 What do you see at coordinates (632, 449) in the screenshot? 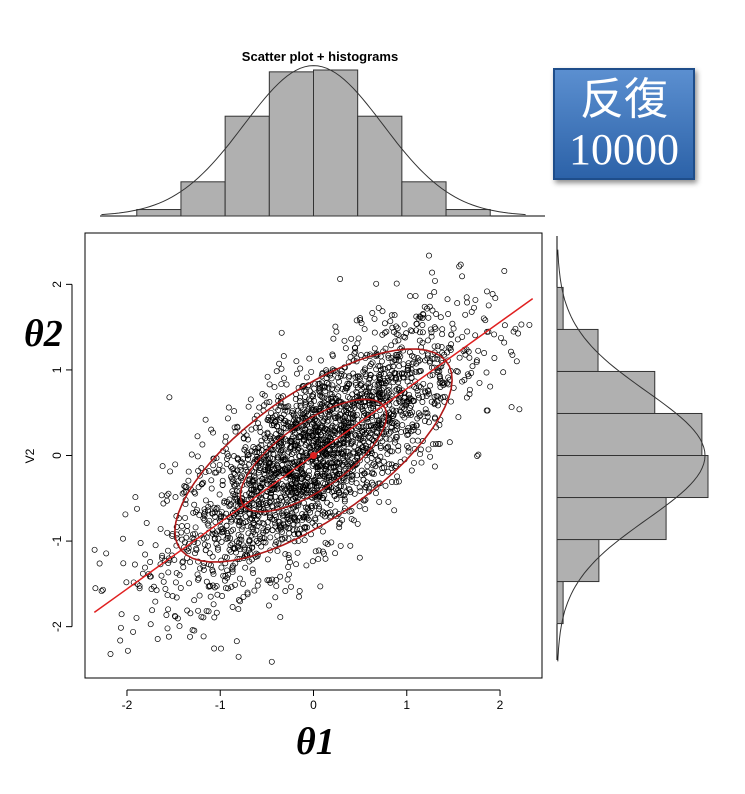
I see `right-histogram` at bounding box center [632, 449].